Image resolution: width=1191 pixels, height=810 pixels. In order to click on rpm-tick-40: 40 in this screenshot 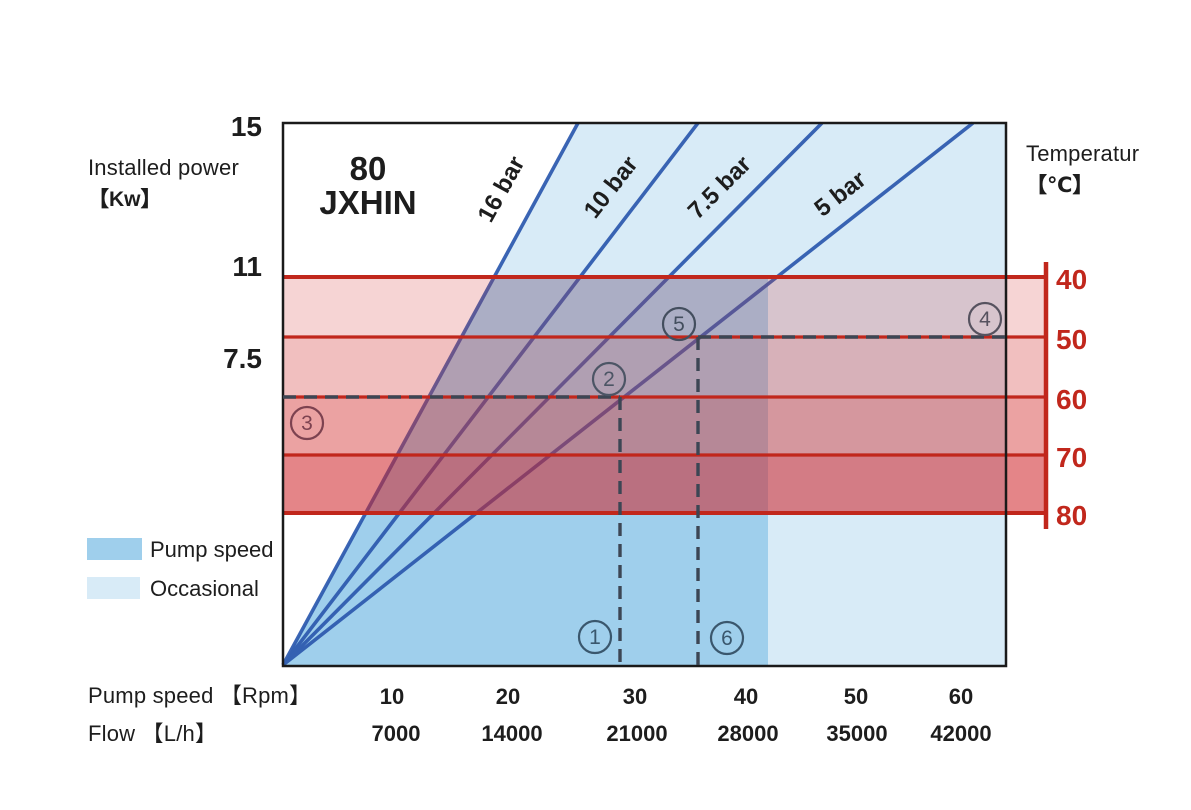, I will do `click(746, 696)`.